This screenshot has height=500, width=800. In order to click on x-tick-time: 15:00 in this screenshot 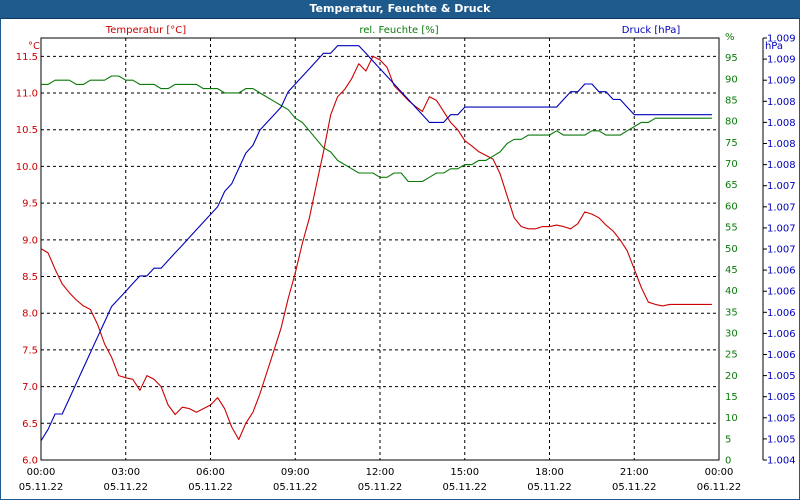, I will do `click(464, 472)`.